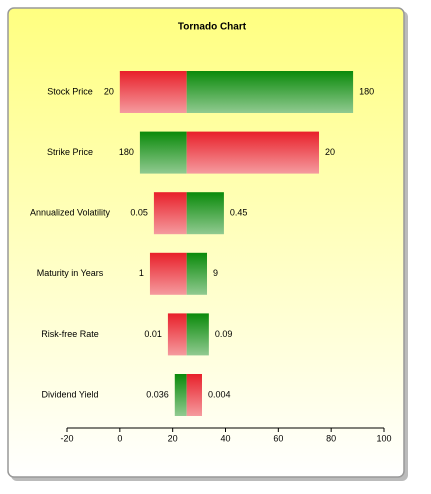 Image resolution: width=431 pixels, height=494 pixels. Describe the element at coordinates (153, 334) in the screenshot. I see `input-label: 0.01` at that location.